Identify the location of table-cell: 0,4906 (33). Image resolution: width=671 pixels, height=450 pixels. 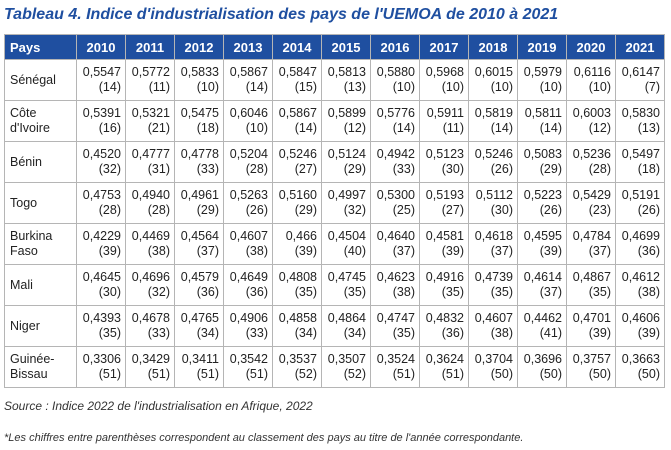
(248, 326).